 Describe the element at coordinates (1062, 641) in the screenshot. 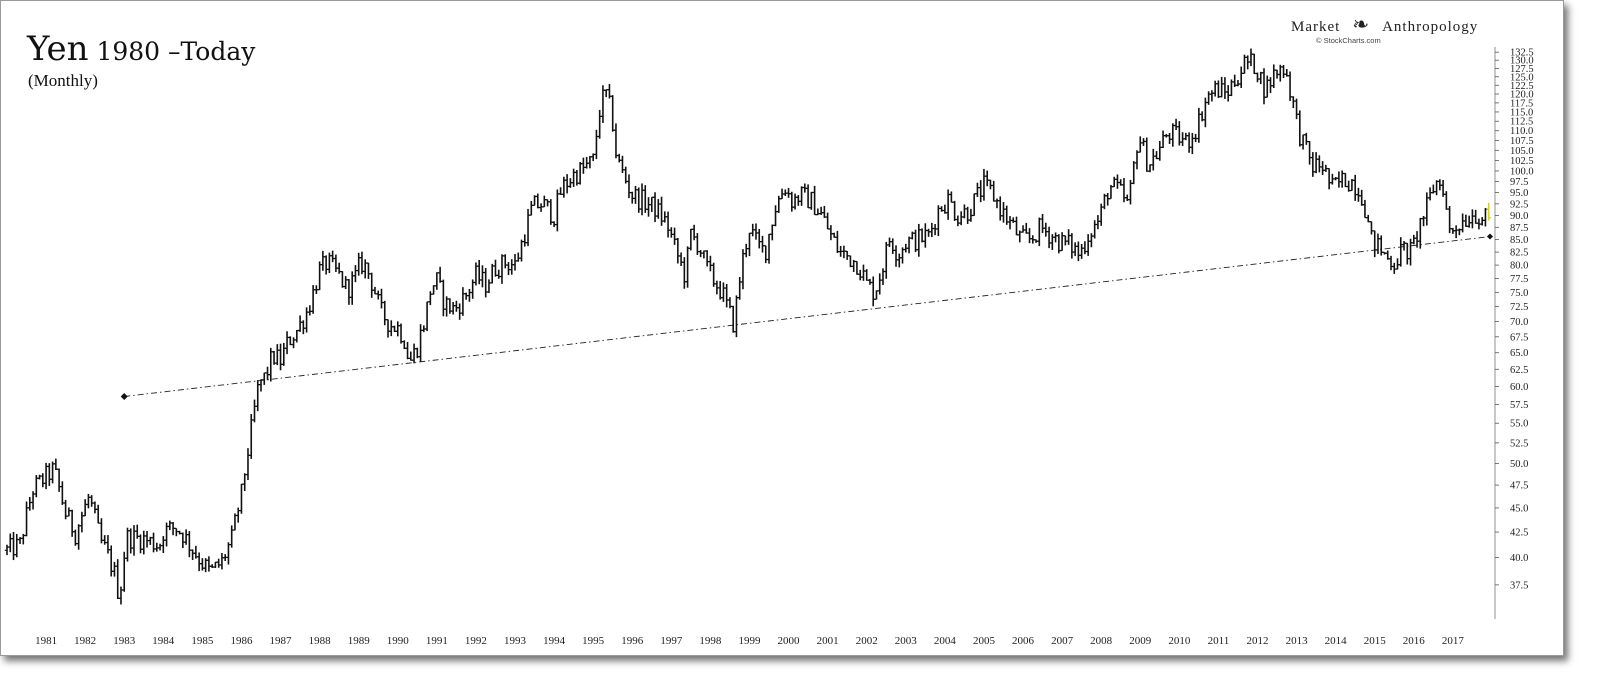

I see `x-tick-label: 2007` at that location.